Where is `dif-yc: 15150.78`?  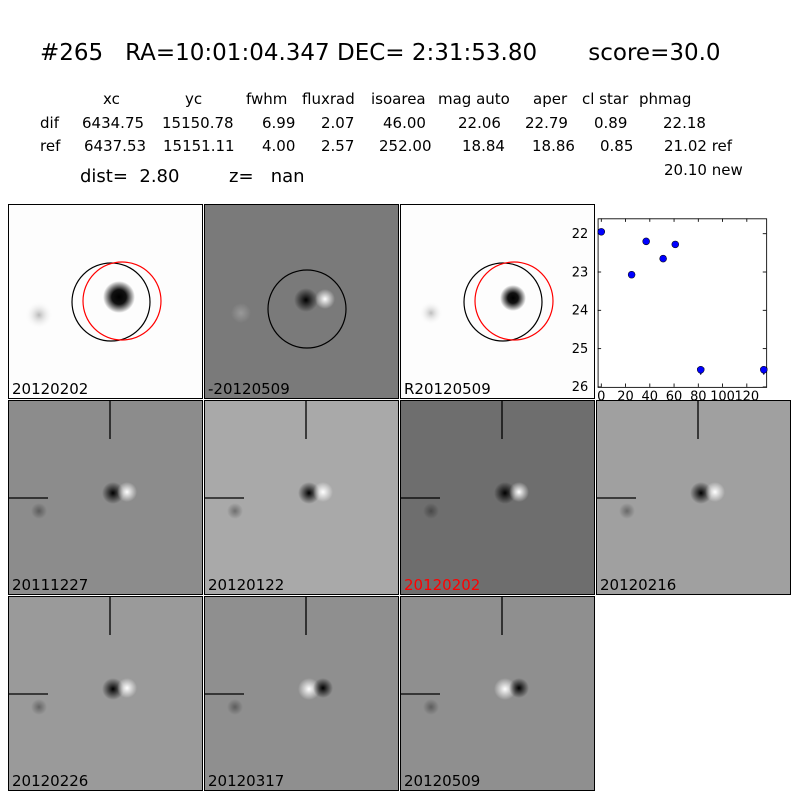
dif-yc: 15150.78 is located at coordinates (198, 123).